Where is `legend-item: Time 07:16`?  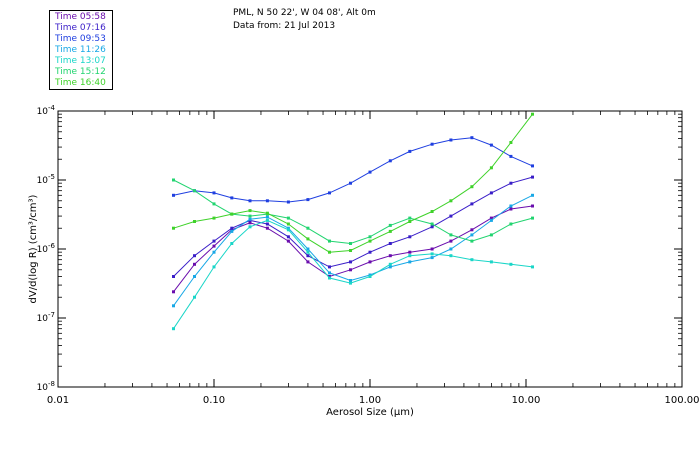 legend-item: Time 07:16 is located at coordinates (80, 28).